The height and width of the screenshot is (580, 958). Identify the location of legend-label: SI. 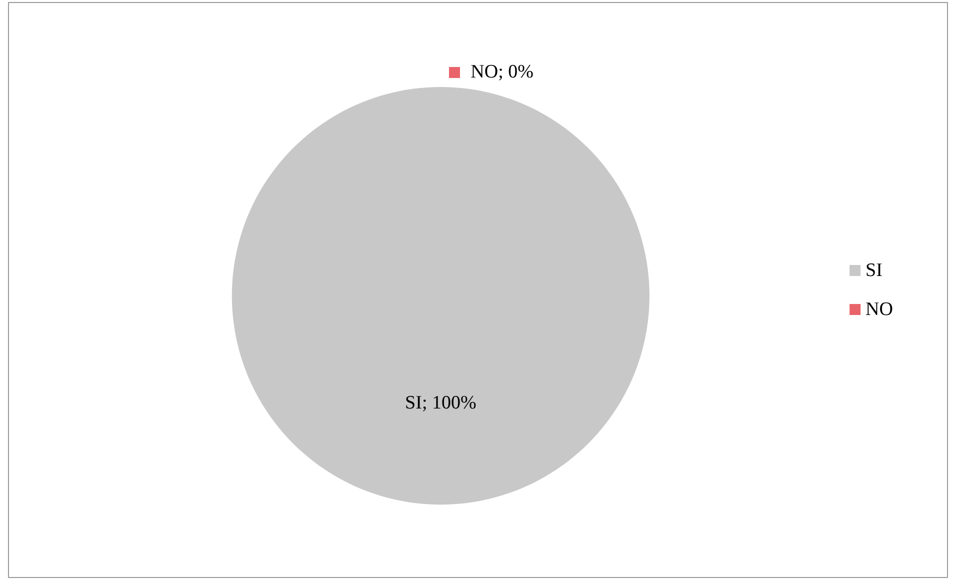
(874, 270).